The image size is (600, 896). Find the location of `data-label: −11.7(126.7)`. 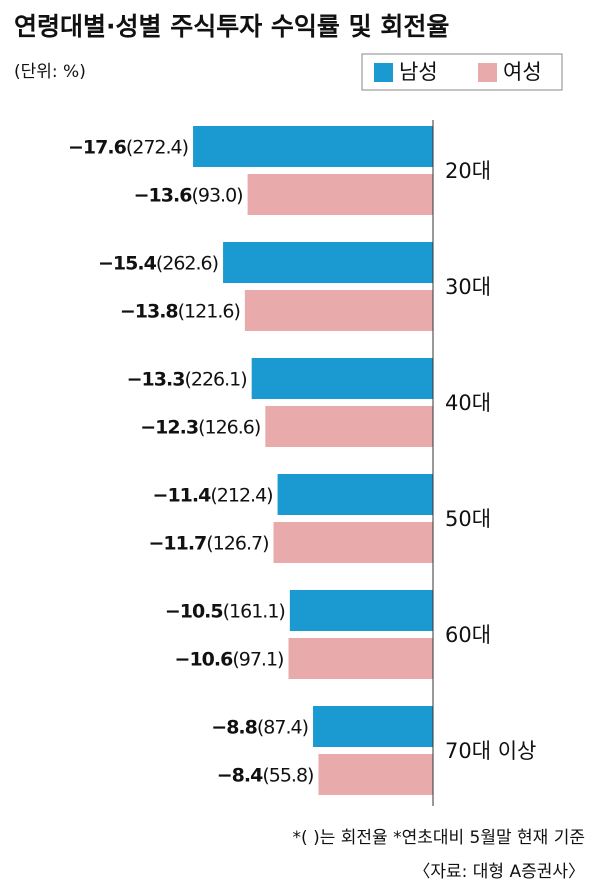

data-label: −11.7(126.7) is located at coordinates (208, 543).